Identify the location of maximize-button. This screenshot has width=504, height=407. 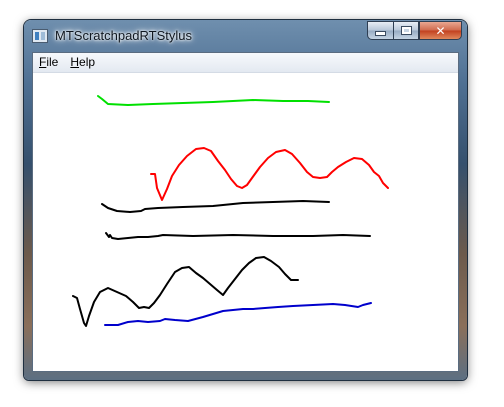
(406, 30).